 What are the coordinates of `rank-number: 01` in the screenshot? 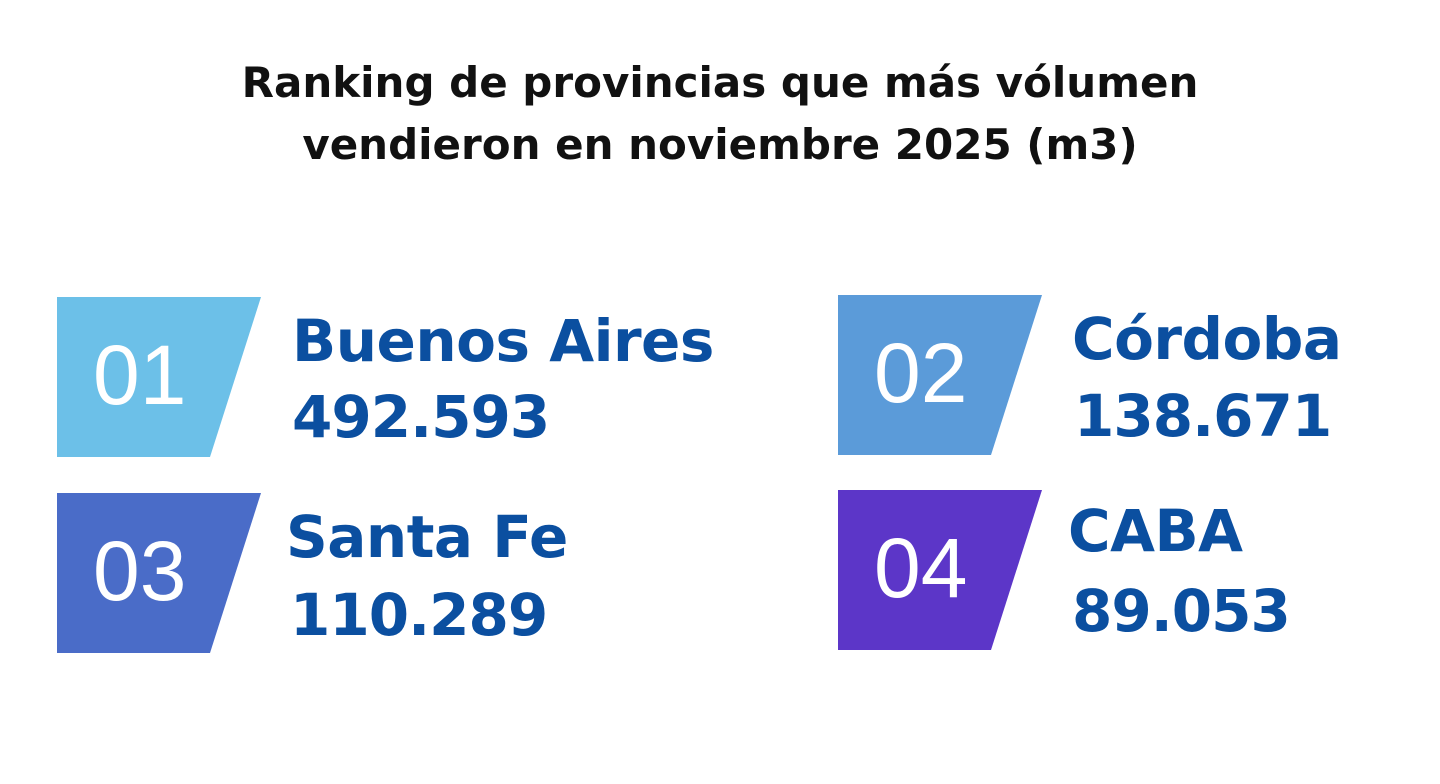 It's located at (140, 375).